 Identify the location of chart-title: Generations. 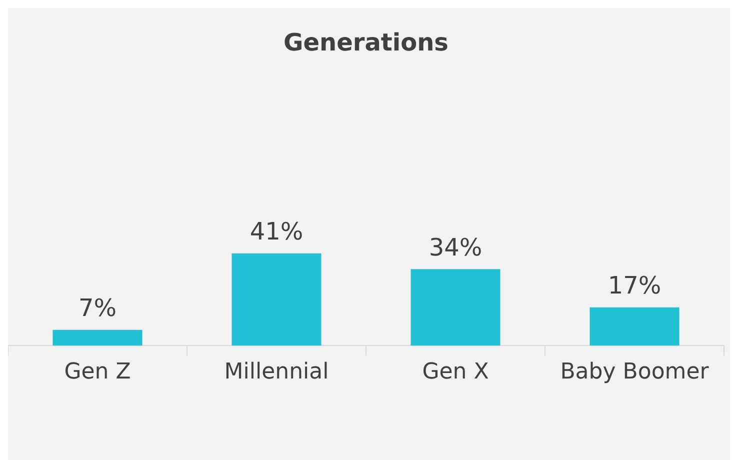
(366, 42).